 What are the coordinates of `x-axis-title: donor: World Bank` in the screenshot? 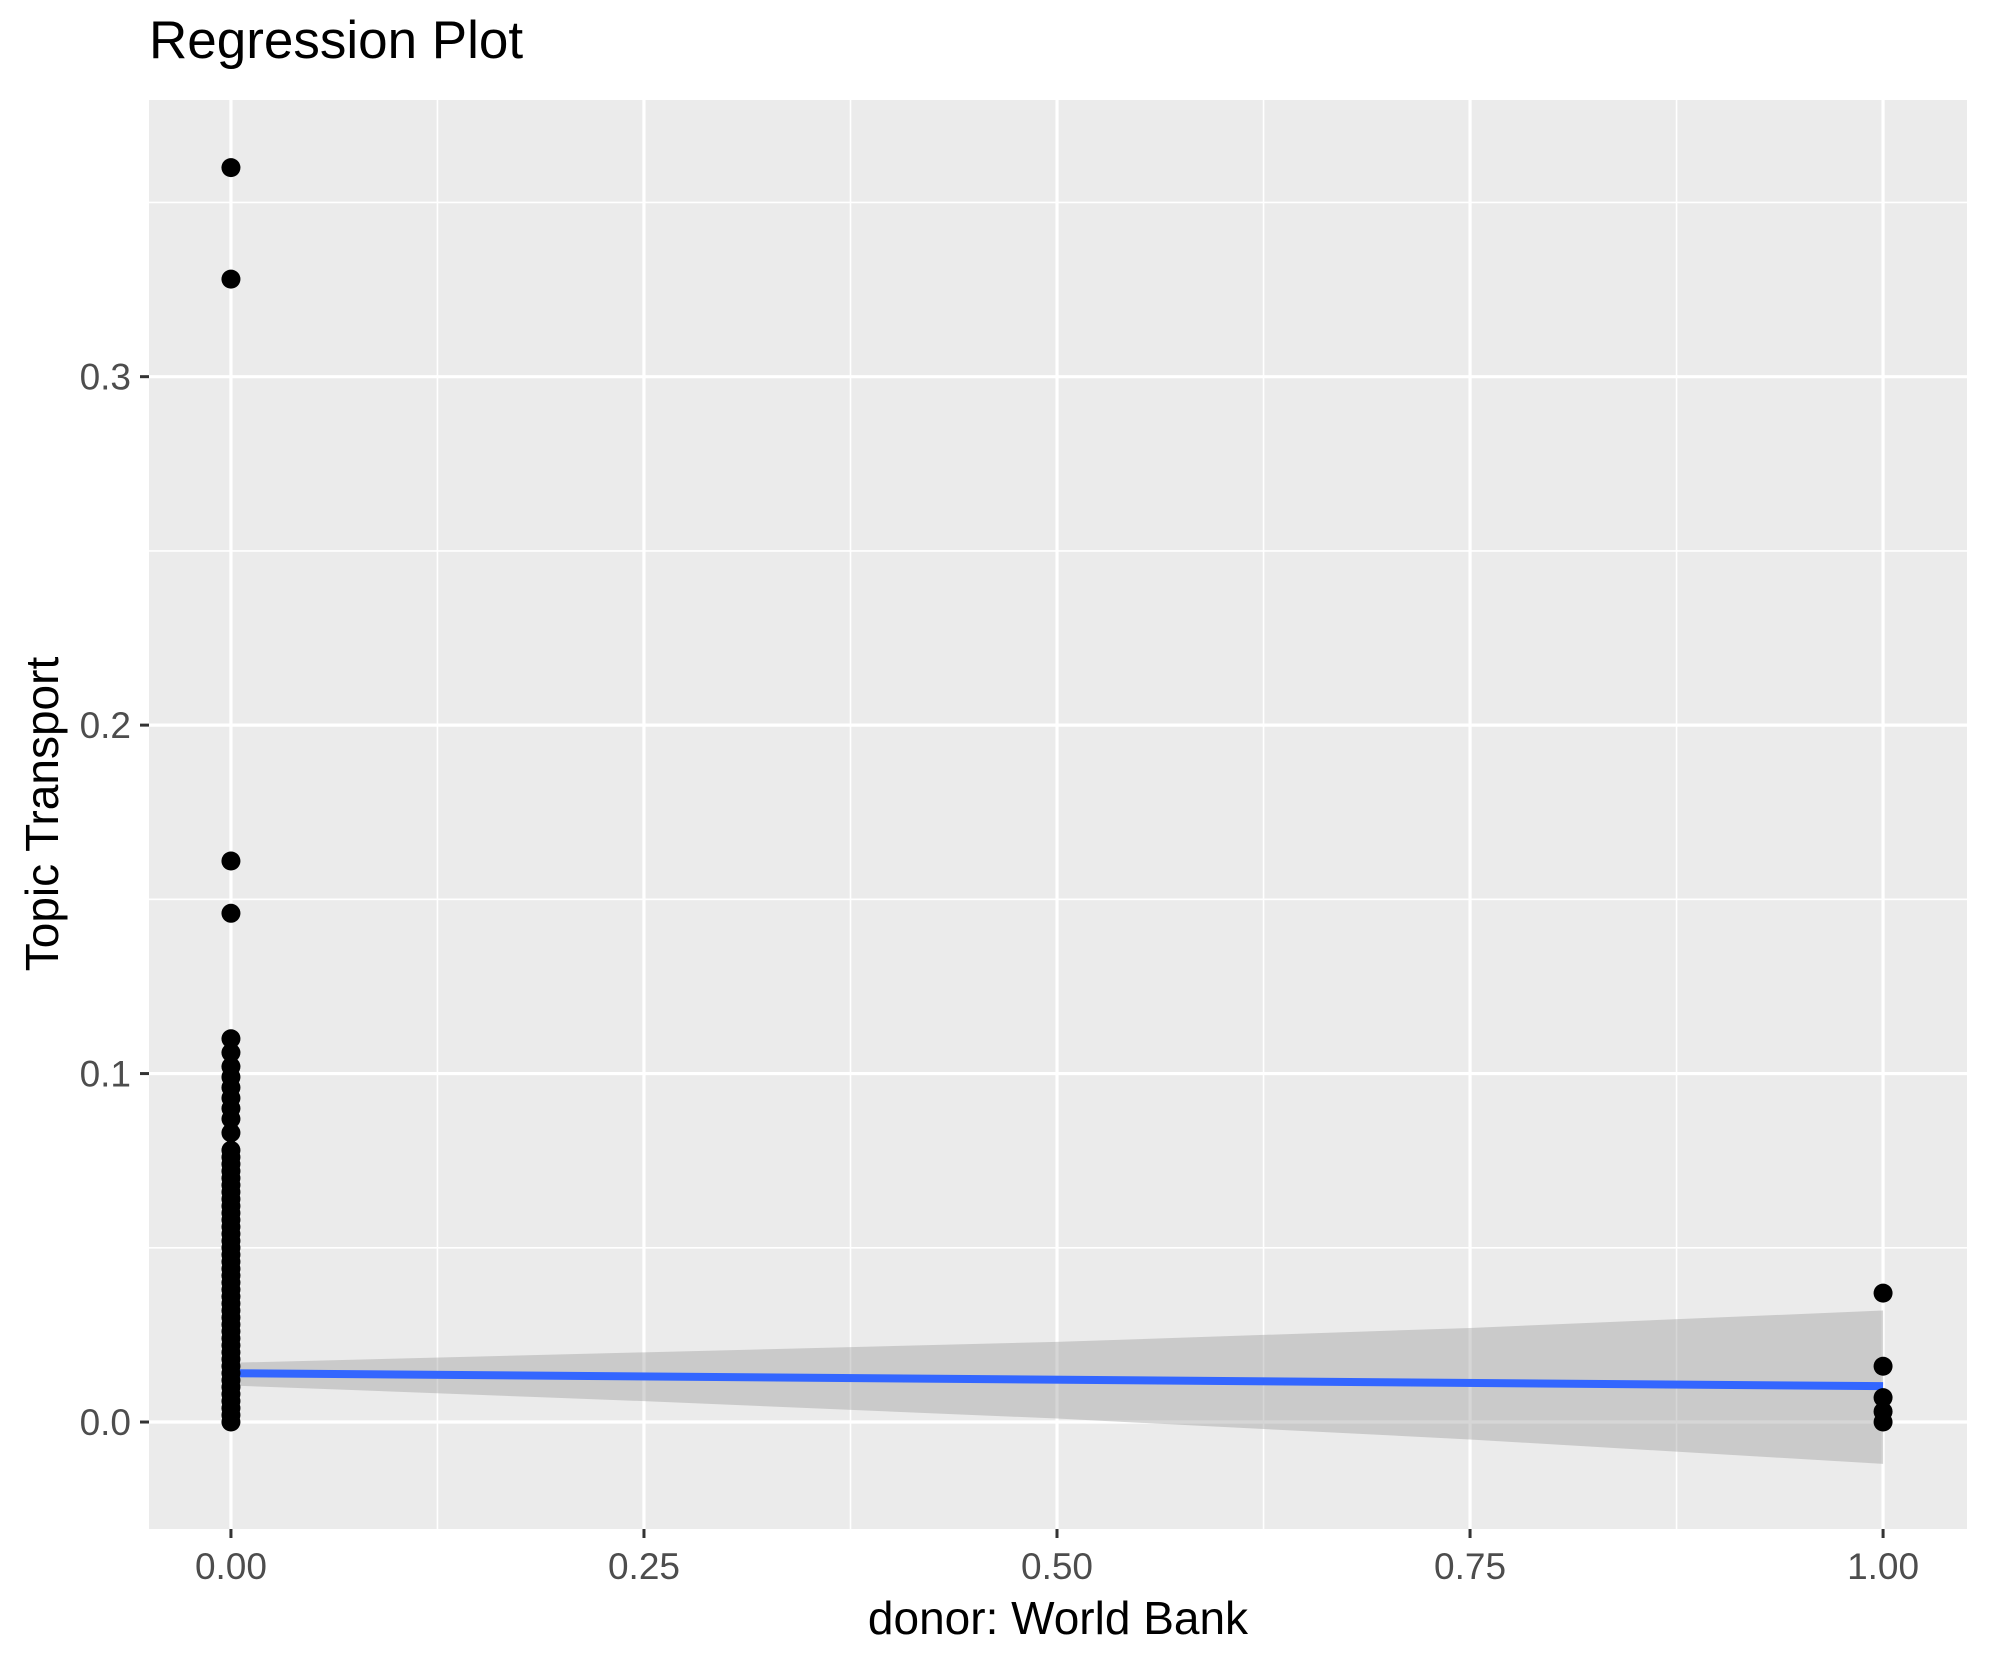 It's located at (1058, 1618).